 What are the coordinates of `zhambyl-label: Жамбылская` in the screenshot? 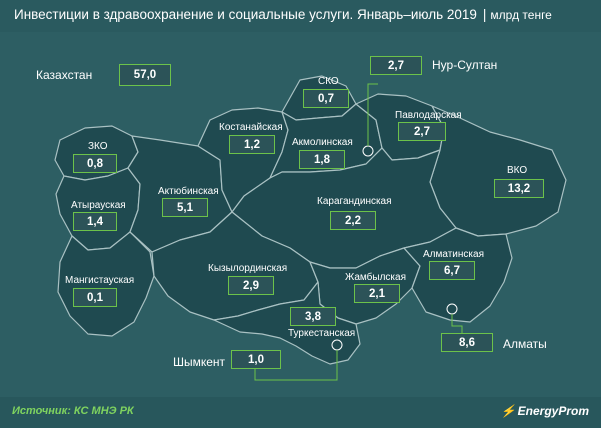 It's located at (375, 277).